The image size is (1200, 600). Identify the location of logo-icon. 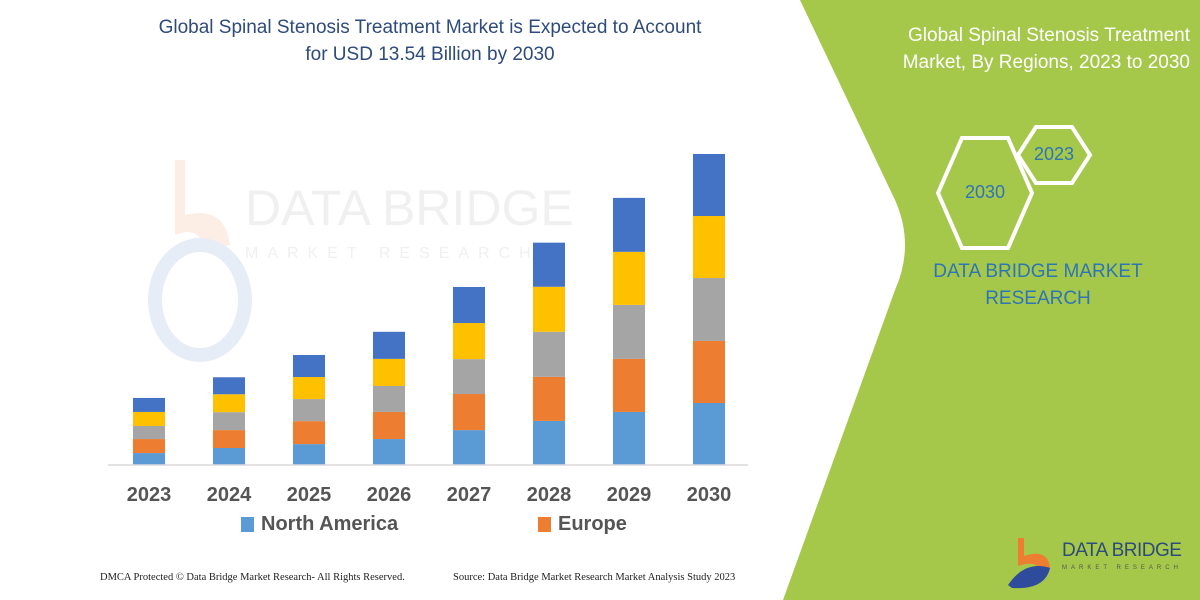
(1029, 563).